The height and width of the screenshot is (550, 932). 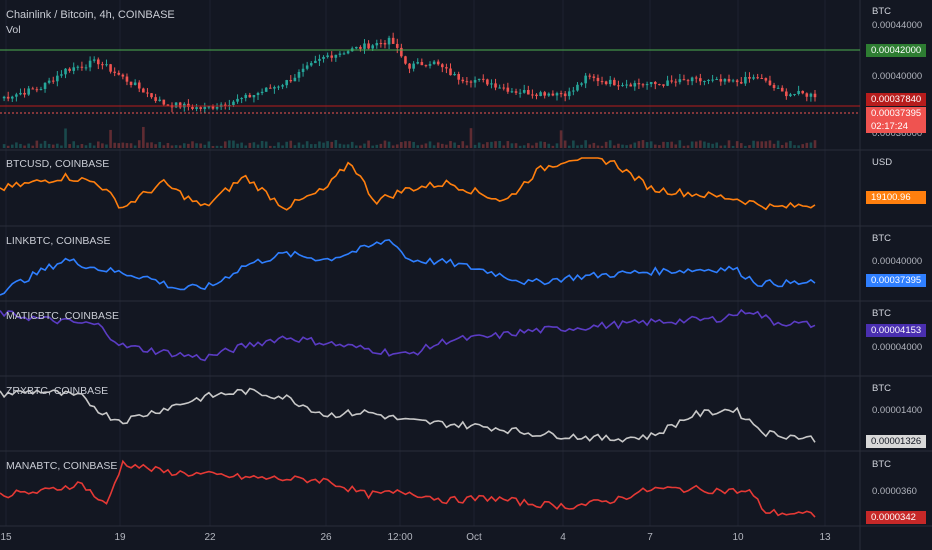 What do you see at coordinates (58, 241) in the screenshot?
I see `pane-title-linkbtc: LINKBTC, COINBASE` at bounding box center [58, 241].